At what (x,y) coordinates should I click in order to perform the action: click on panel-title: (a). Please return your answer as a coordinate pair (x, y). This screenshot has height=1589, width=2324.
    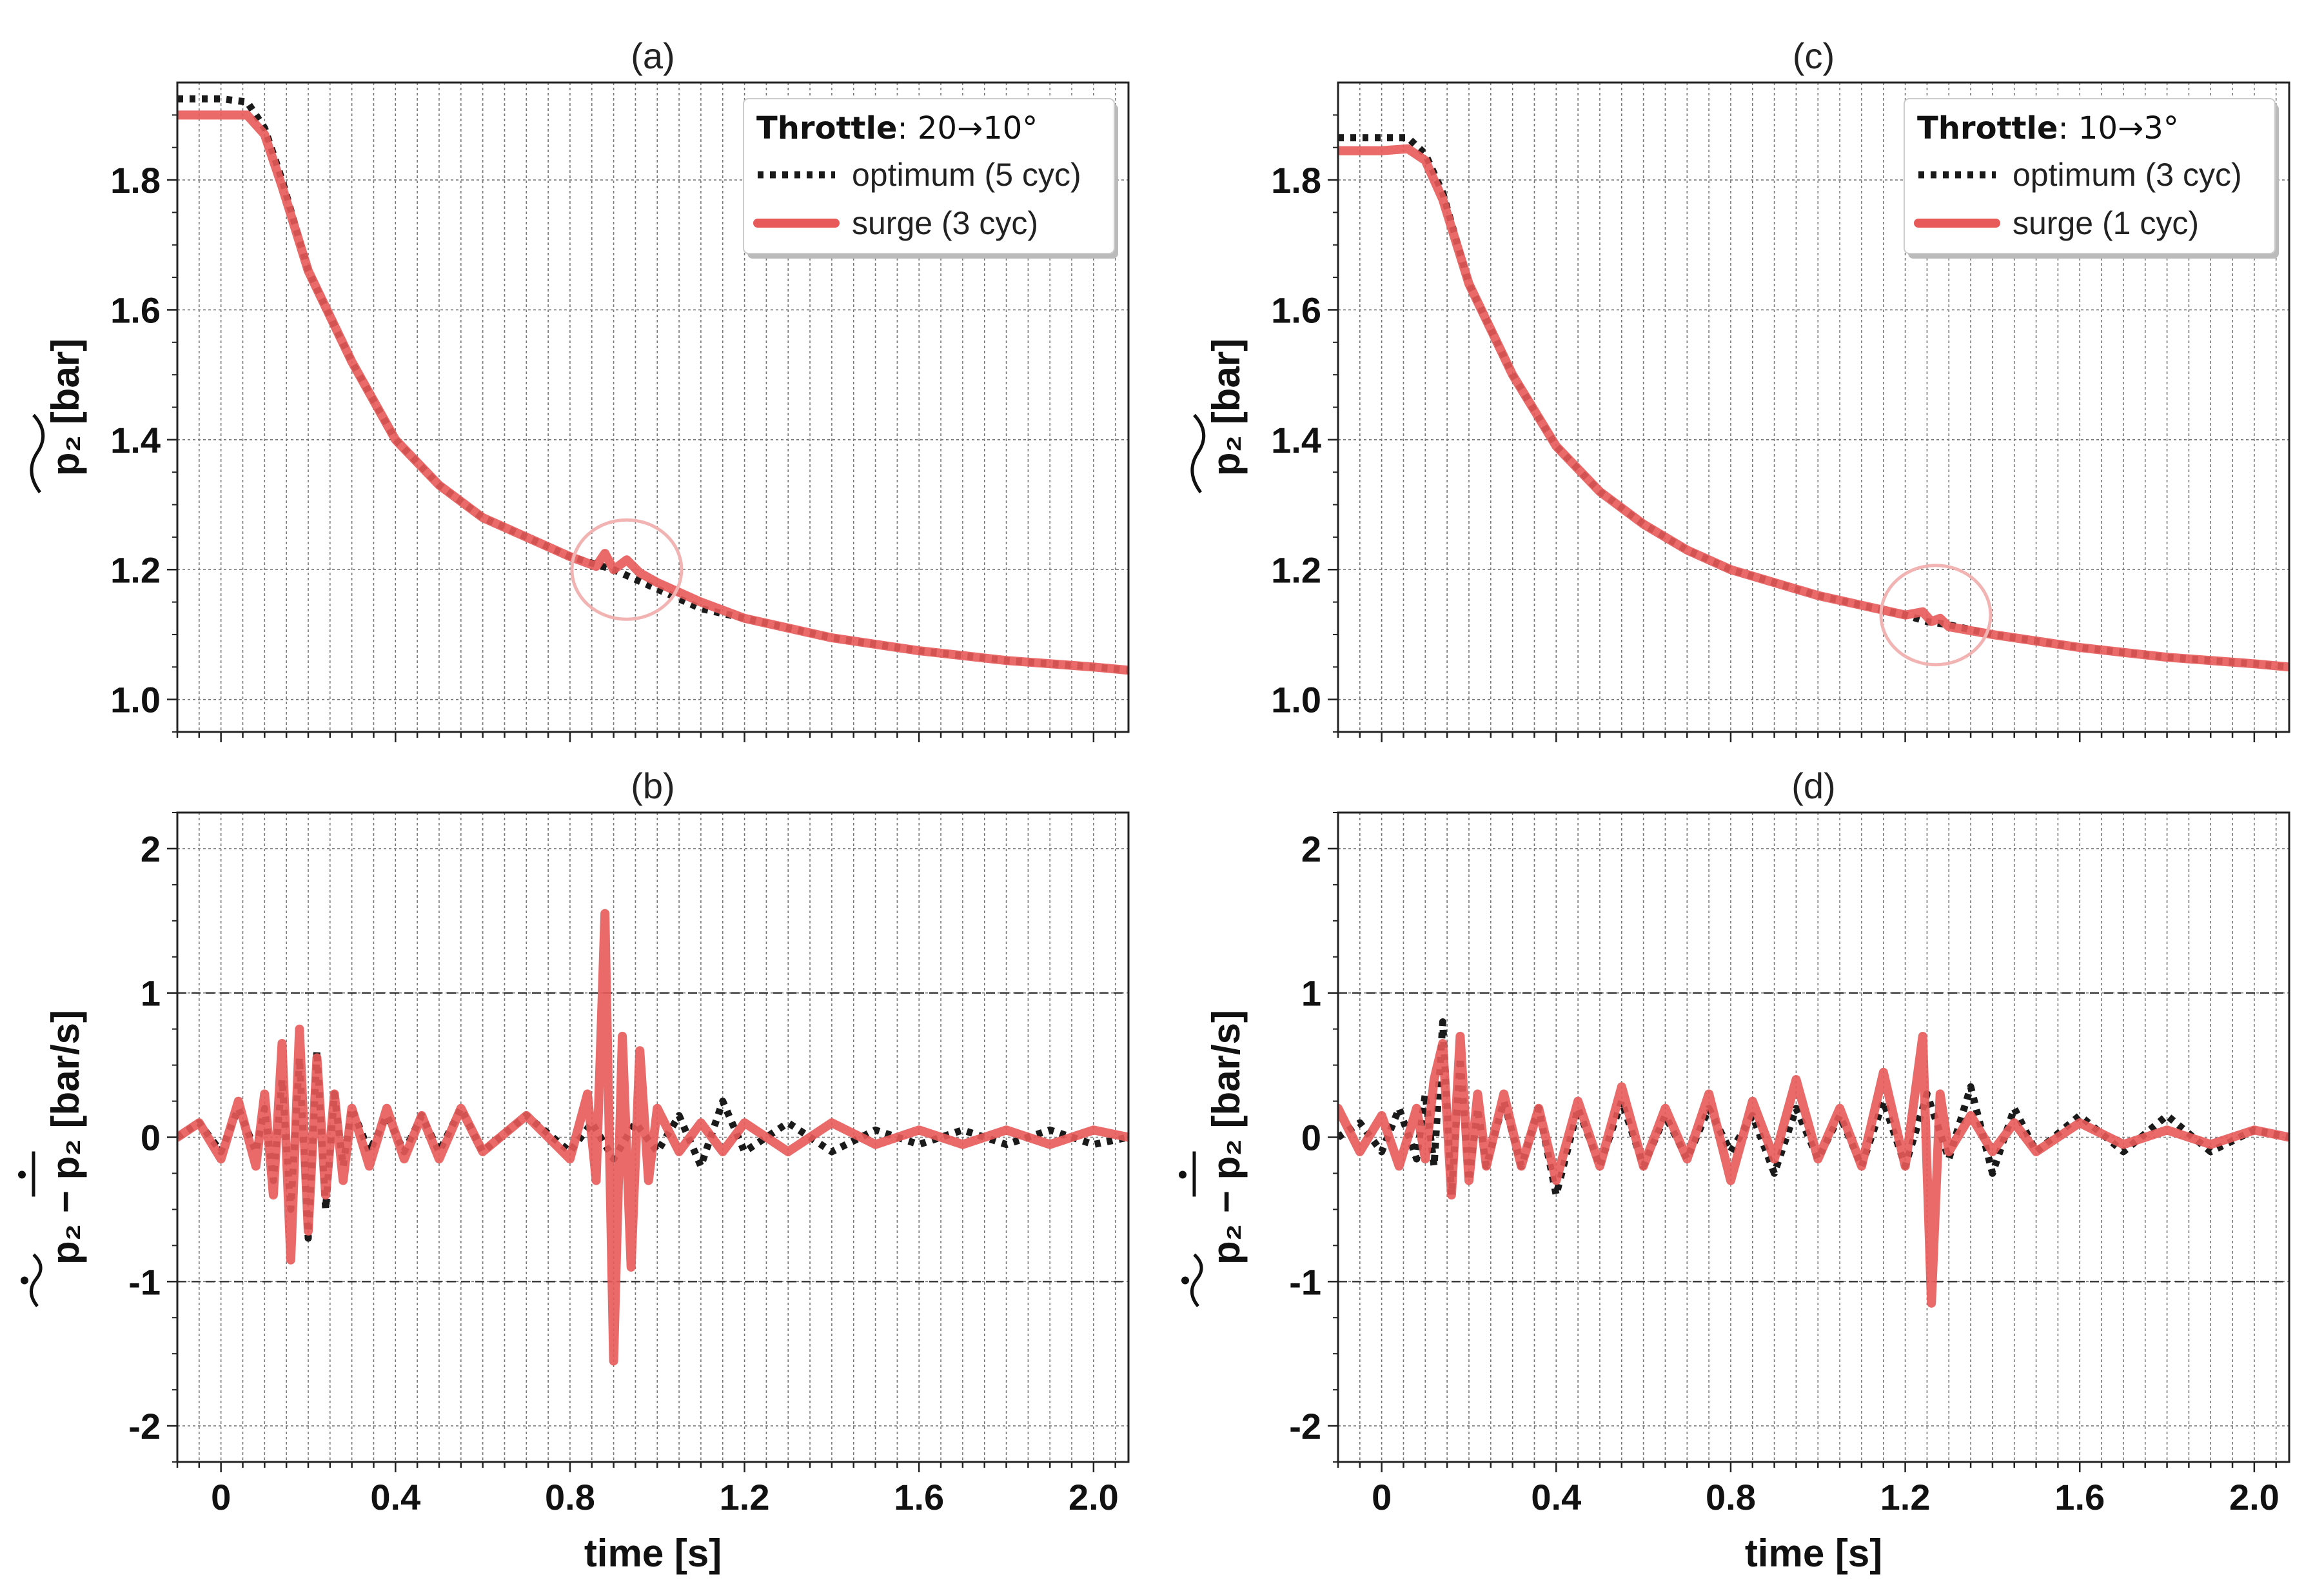
    Looking at the image, I should click on (653, 55).